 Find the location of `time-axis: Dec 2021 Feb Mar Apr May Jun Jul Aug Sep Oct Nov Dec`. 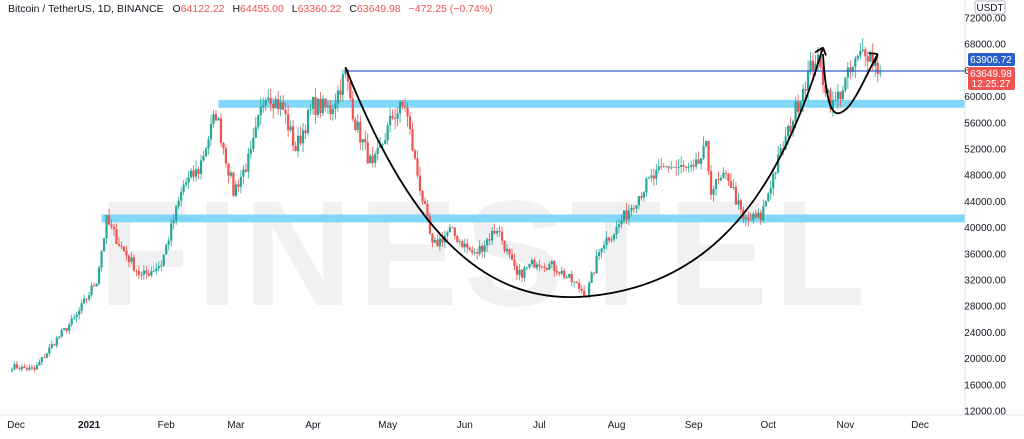

time-axis: Dec 2021 Feb Mar Apr May Jun Jul Aug Sep Oct Nov Dec is located at coordinates (468, 425).